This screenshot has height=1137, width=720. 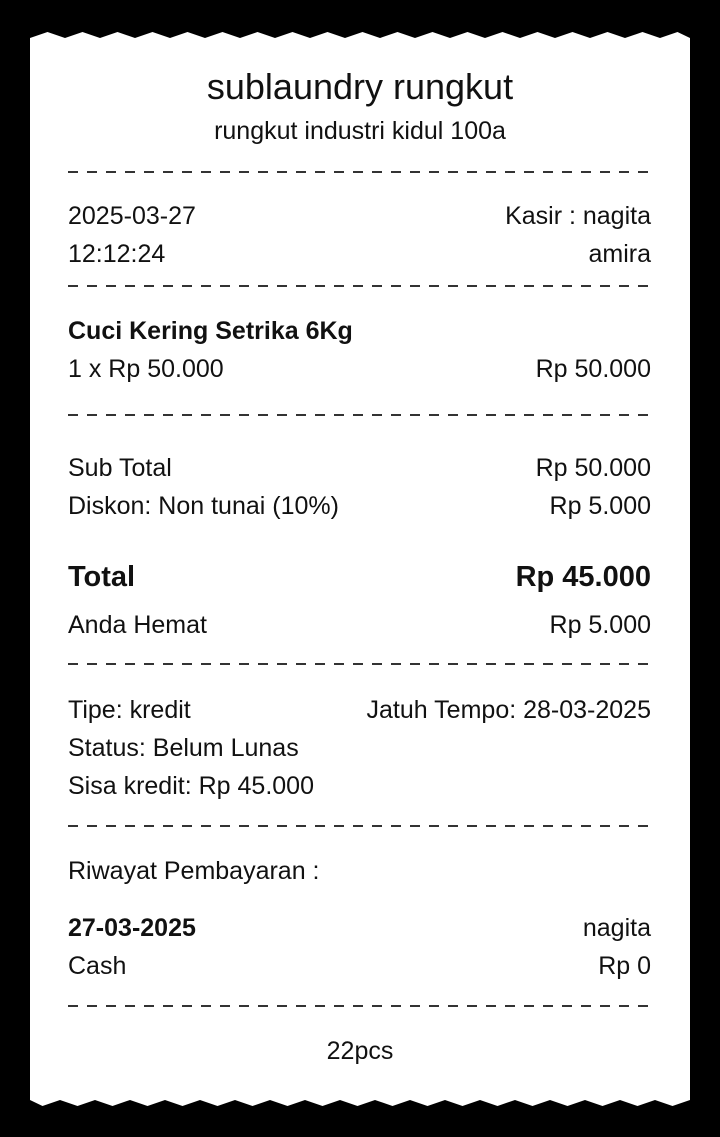 What do you see at coordinates (593, 369) in the screenshot?
I see `item-amount: Rp 50.000` at bounding box center [593, 369].